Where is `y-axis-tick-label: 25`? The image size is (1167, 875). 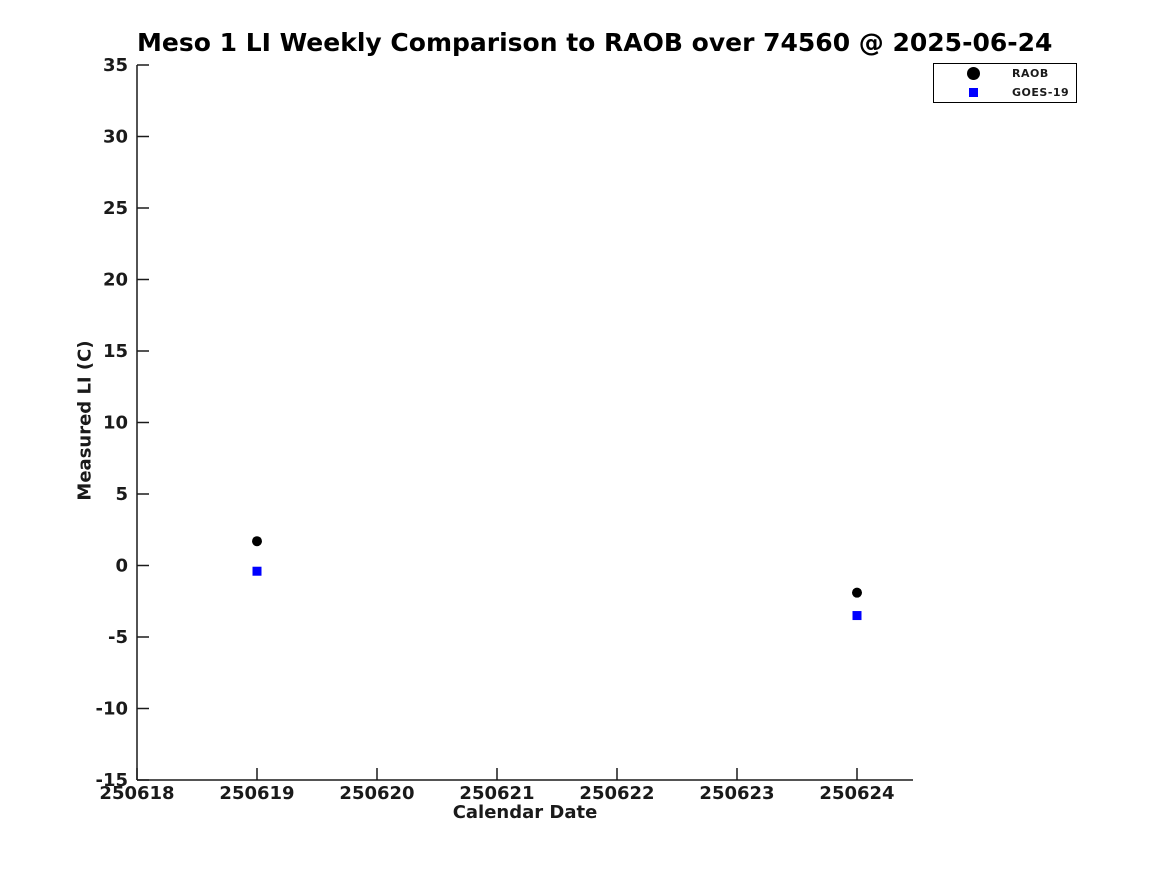
y-axis-tick-label: 25 is located at coordinates (115, 208).